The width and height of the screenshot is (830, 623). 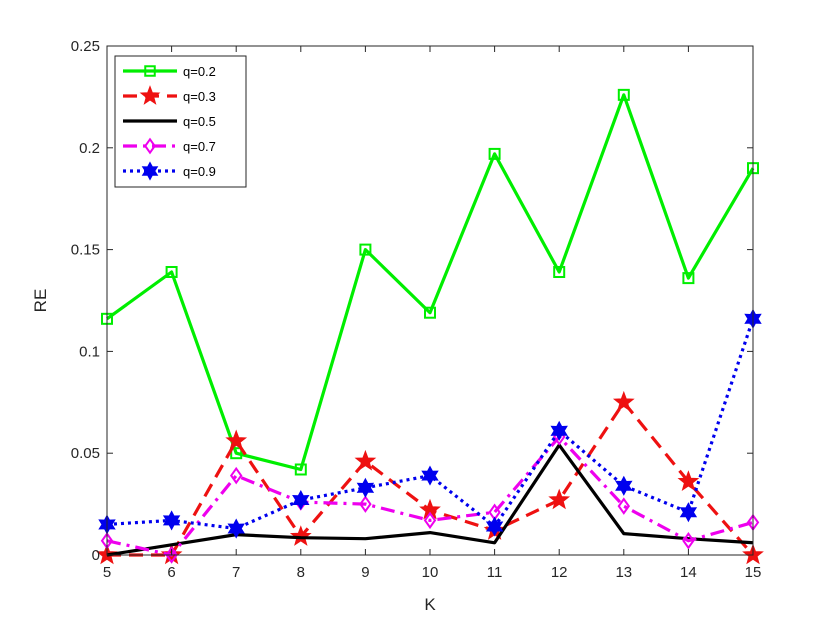 I want to click on legend-label-q=0.2: q=0.2, so click(x=199, y=71).